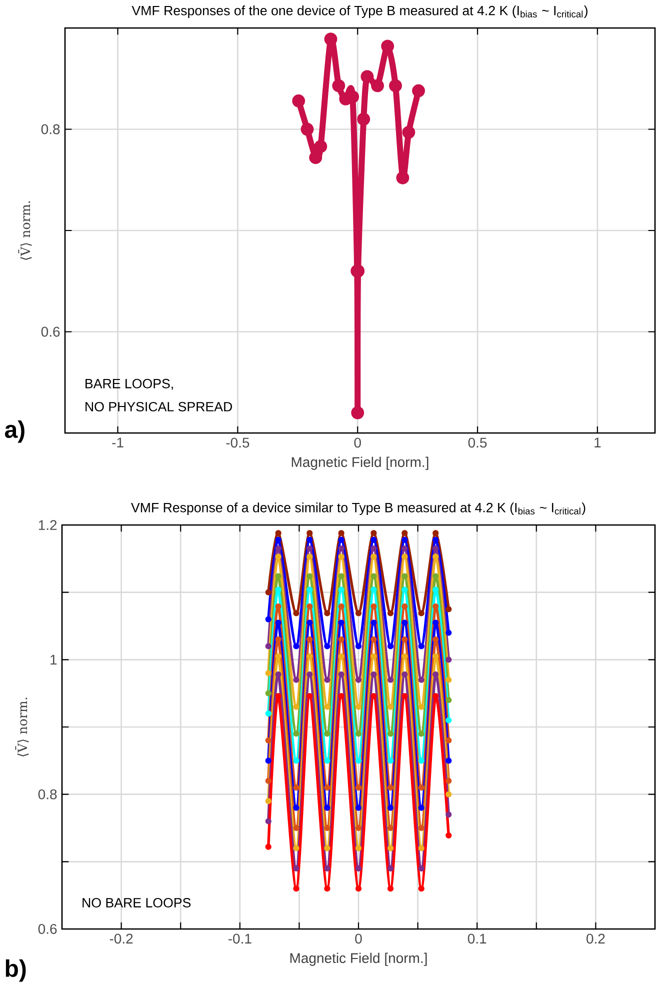 The height and width of the screenshot is (989, 662). What do you see at coordinates (597, 443) in the screenshot?
I see `x-tick-label: 1` at bounding box center [597, 443].